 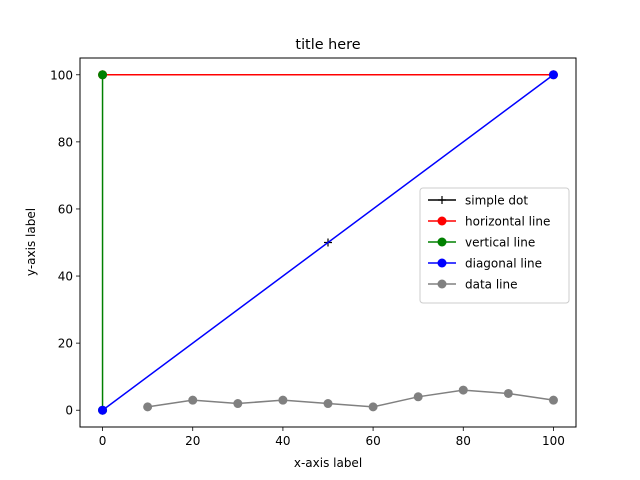 What do you see at coordinates (65, 277) in the screenshot?
I see `y-tick-label: 40` at bounding box center [65, 277].